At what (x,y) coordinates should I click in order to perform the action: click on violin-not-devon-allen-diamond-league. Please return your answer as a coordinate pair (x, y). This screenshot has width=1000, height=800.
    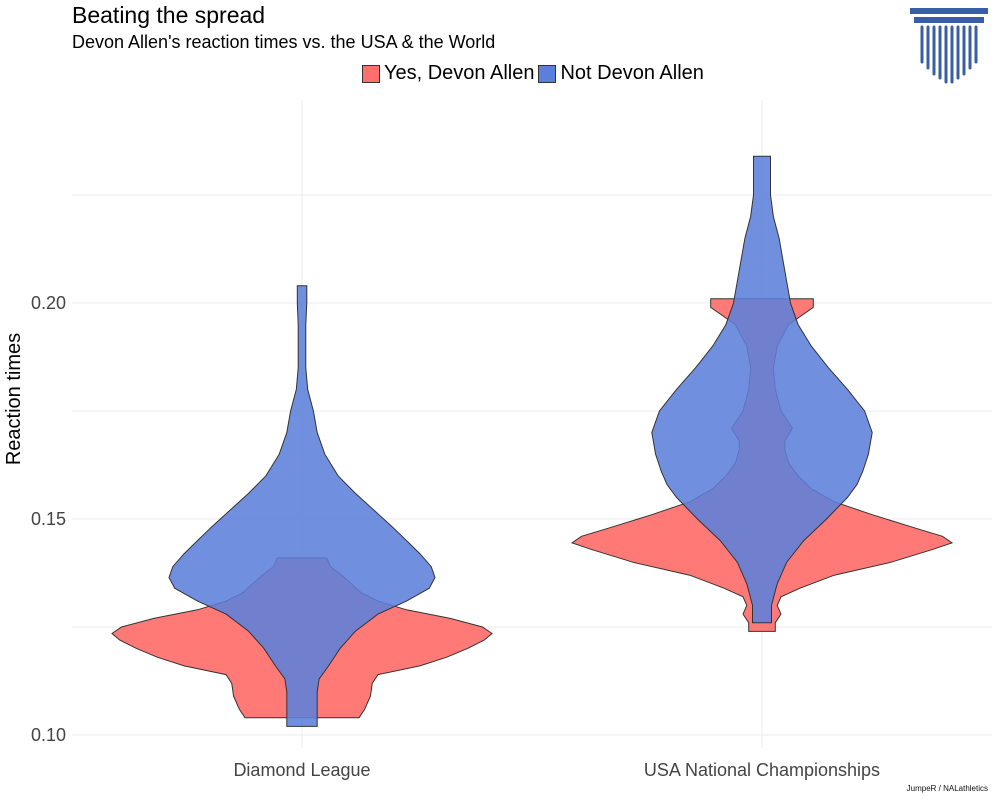
    Looking at the image, I should click on (302, 506).